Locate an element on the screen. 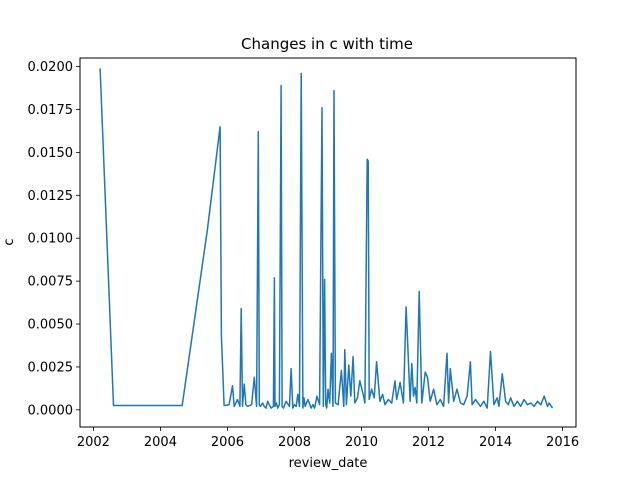 This screenshot has height=480, width=640. x-axis-title: review_date is located at coordinates (328, 463).